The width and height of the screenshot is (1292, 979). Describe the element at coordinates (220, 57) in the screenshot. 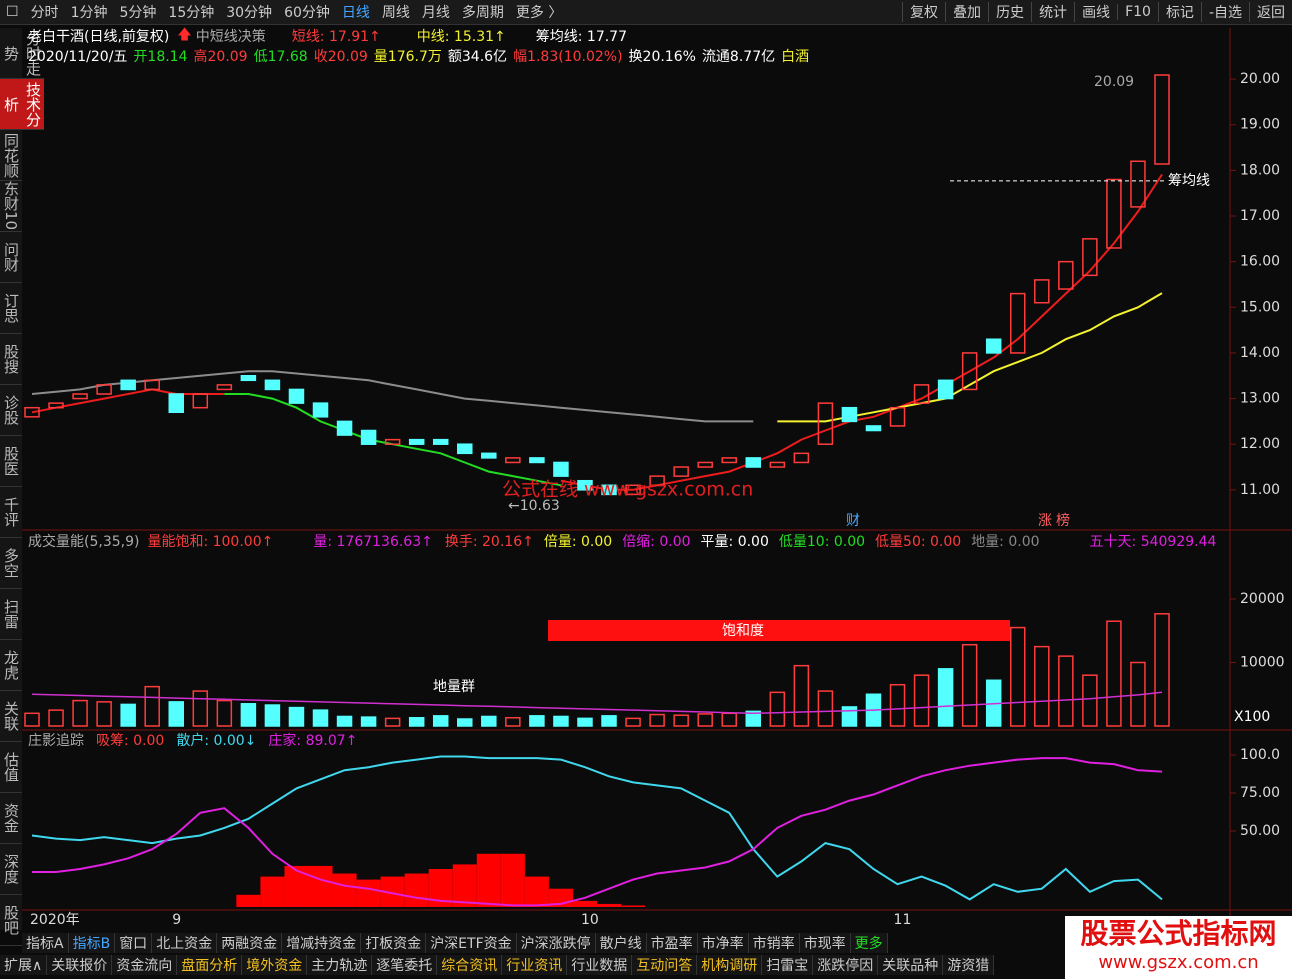

I see `quote-item: 高20.09` at that location.